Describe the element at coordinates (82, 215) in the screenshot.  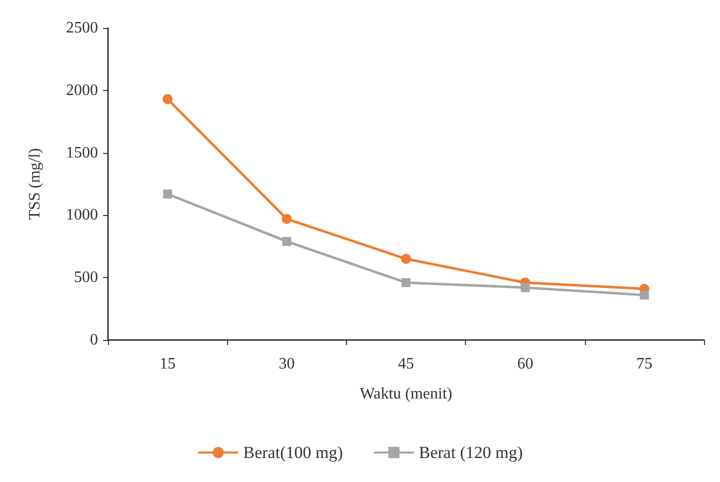
I see `y-tick-label: 1000` at that location.